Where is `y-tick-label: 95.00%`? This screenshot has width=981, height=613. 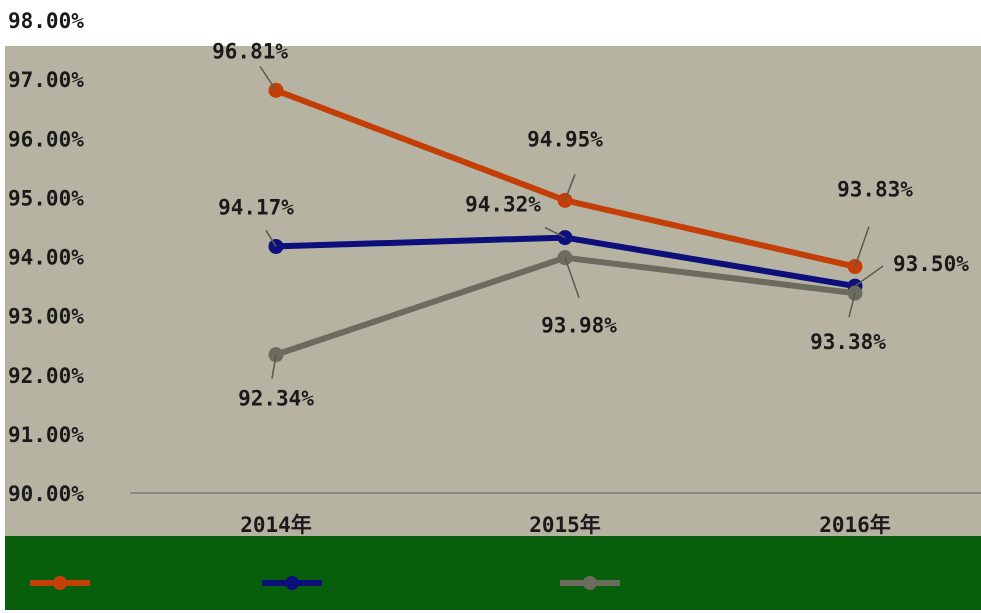
y-tick-label: 95.00% is located at coordinates (46, 198).